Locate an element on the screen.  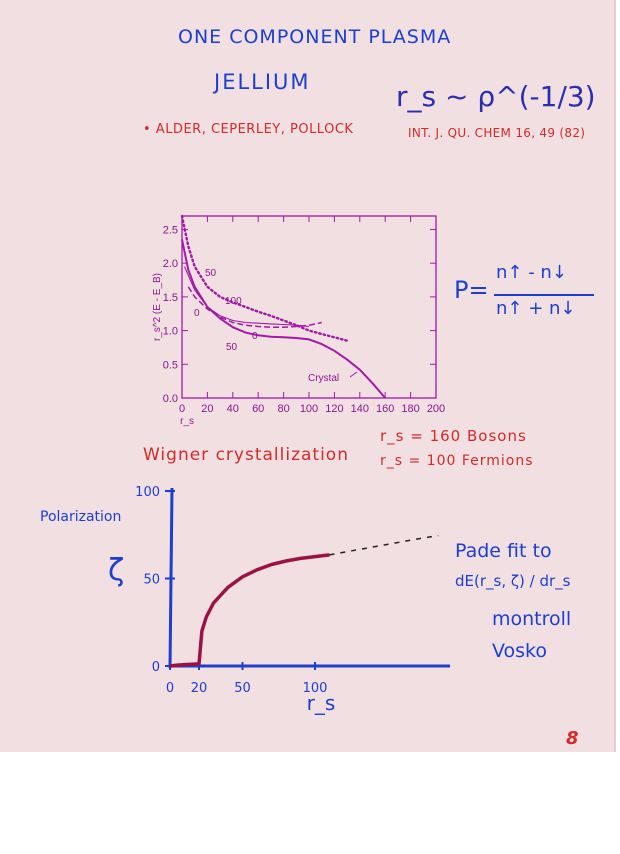
top-x-tick-label: 80 is located at coordinates (283, 409).